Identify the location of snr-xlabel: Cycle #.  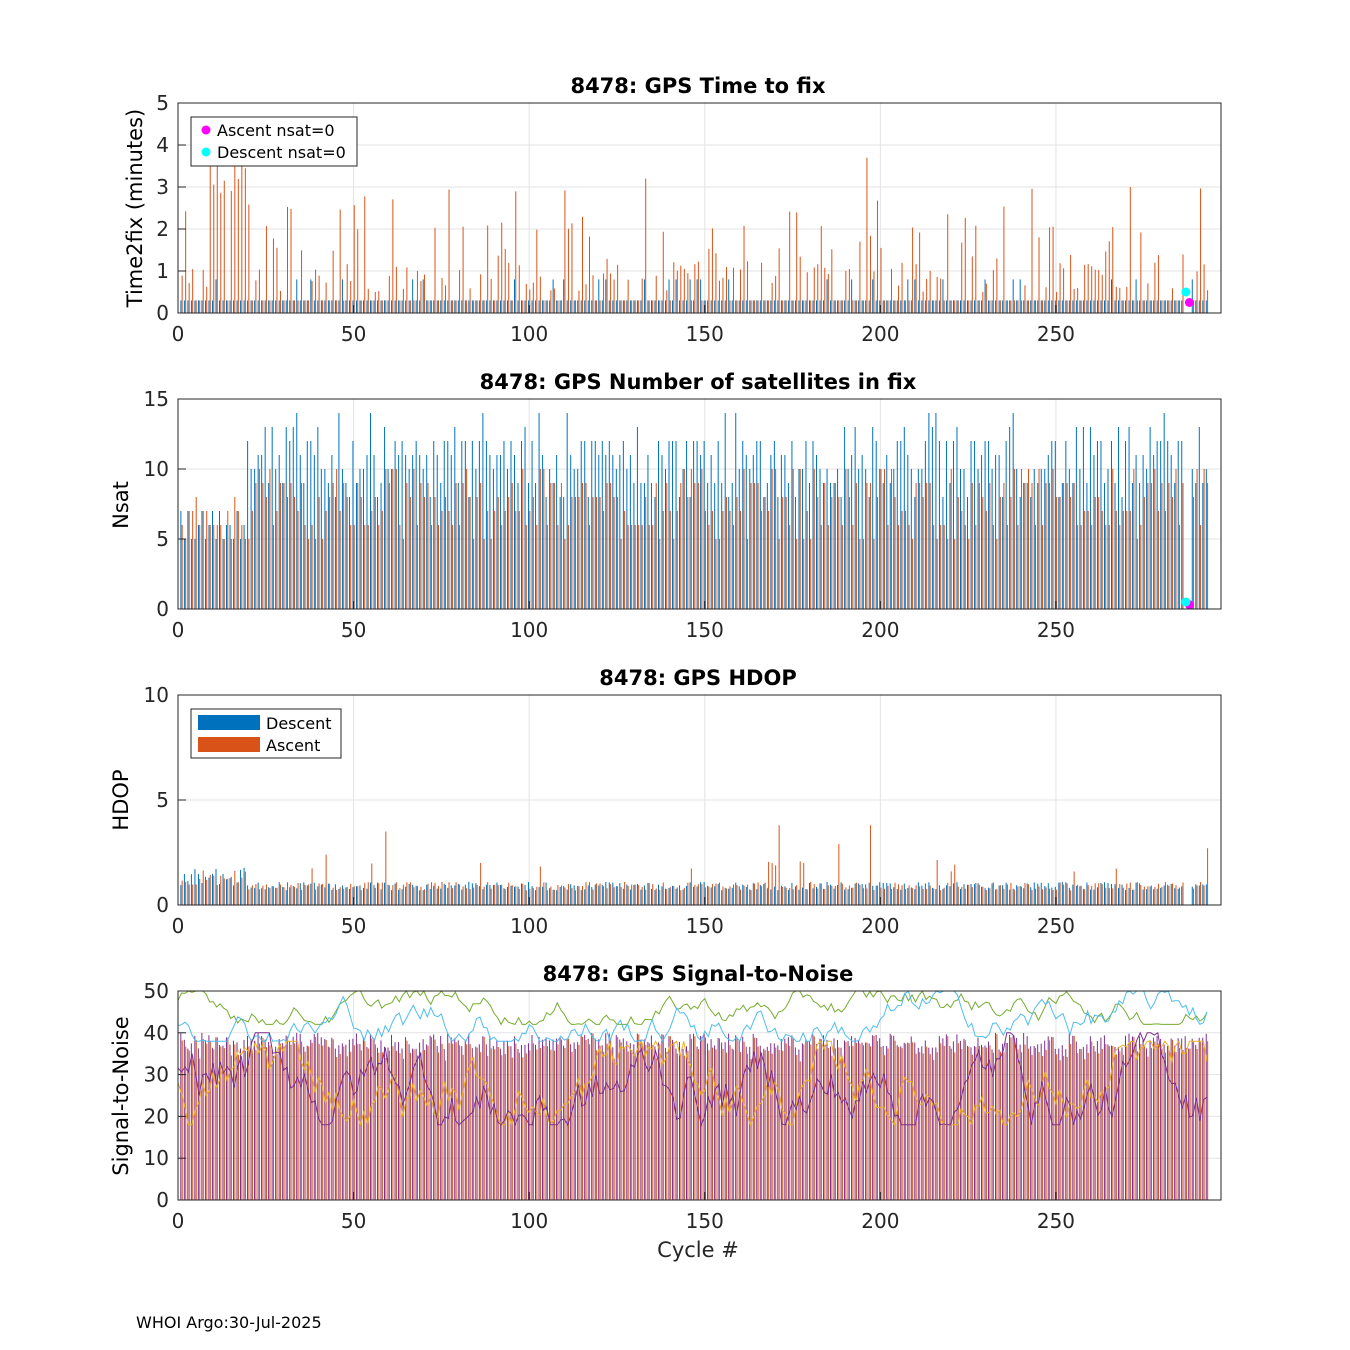
(698, 1250).